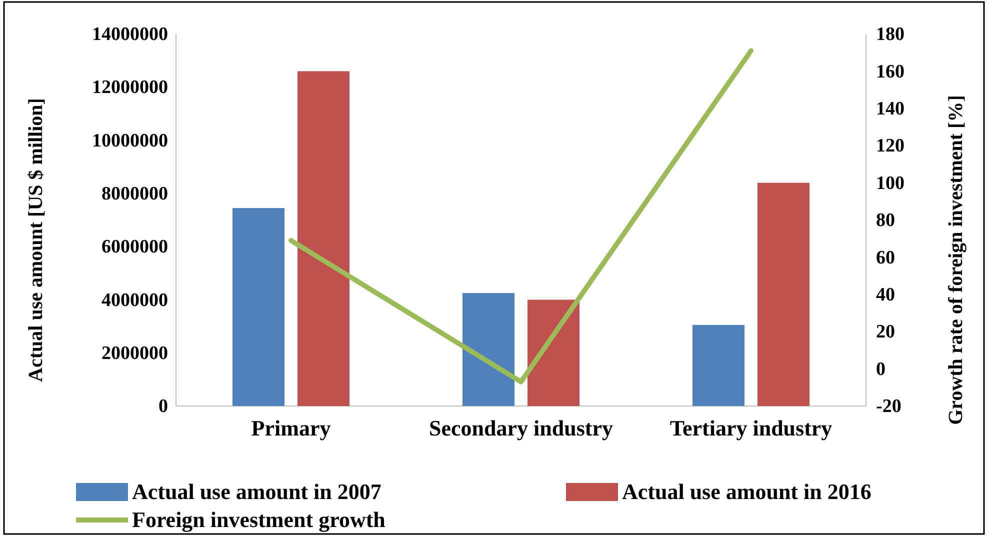 Image resolution: width=988 pixels, height=537 pixels. What do you see at coordinates (890, 183) in the screenshot?
I see `y2-tick-label: 100` at bounding box center [890, 183].